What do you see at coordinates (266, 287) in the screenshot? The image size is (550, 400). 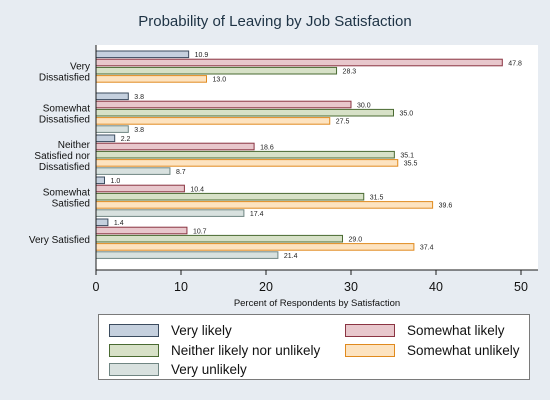 I see `x-tick-label: 20` at bounding box center [266, 287].